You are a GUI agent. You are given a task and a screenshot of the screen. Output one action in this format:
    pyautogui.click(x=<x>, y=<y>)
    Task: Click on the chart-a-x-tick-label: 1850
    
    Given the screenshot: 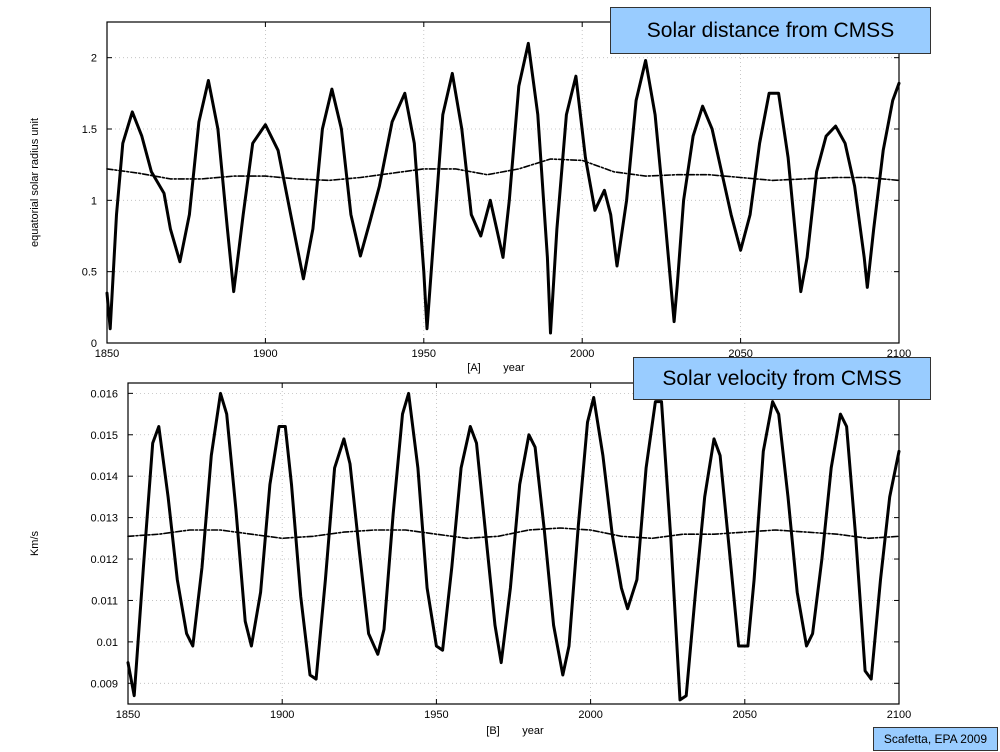 What is the action you would take?
    pyautogui.click(x=107, y=354)
    